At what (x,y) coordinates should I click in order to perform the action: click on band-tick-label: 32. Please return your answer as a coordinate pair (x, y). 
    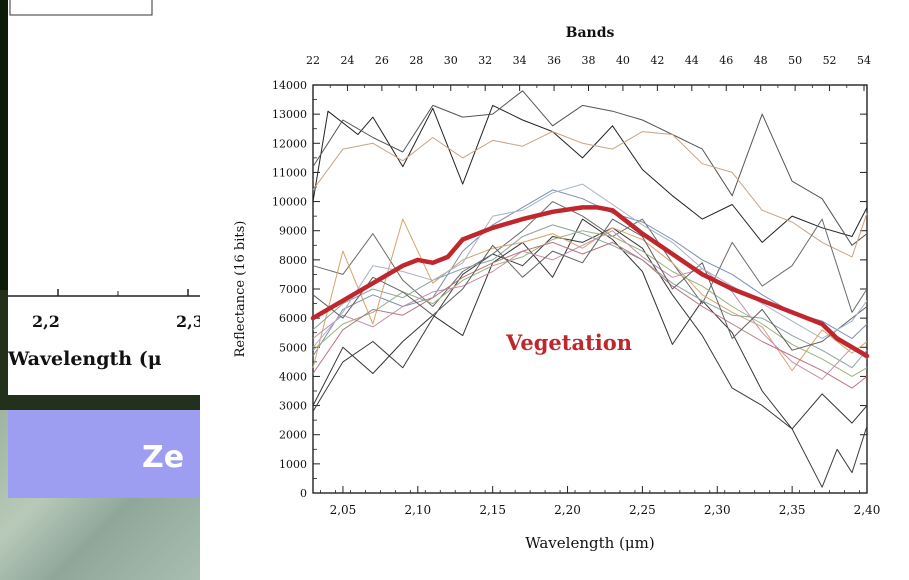
    Looking at the image, I should click on (485, 60).